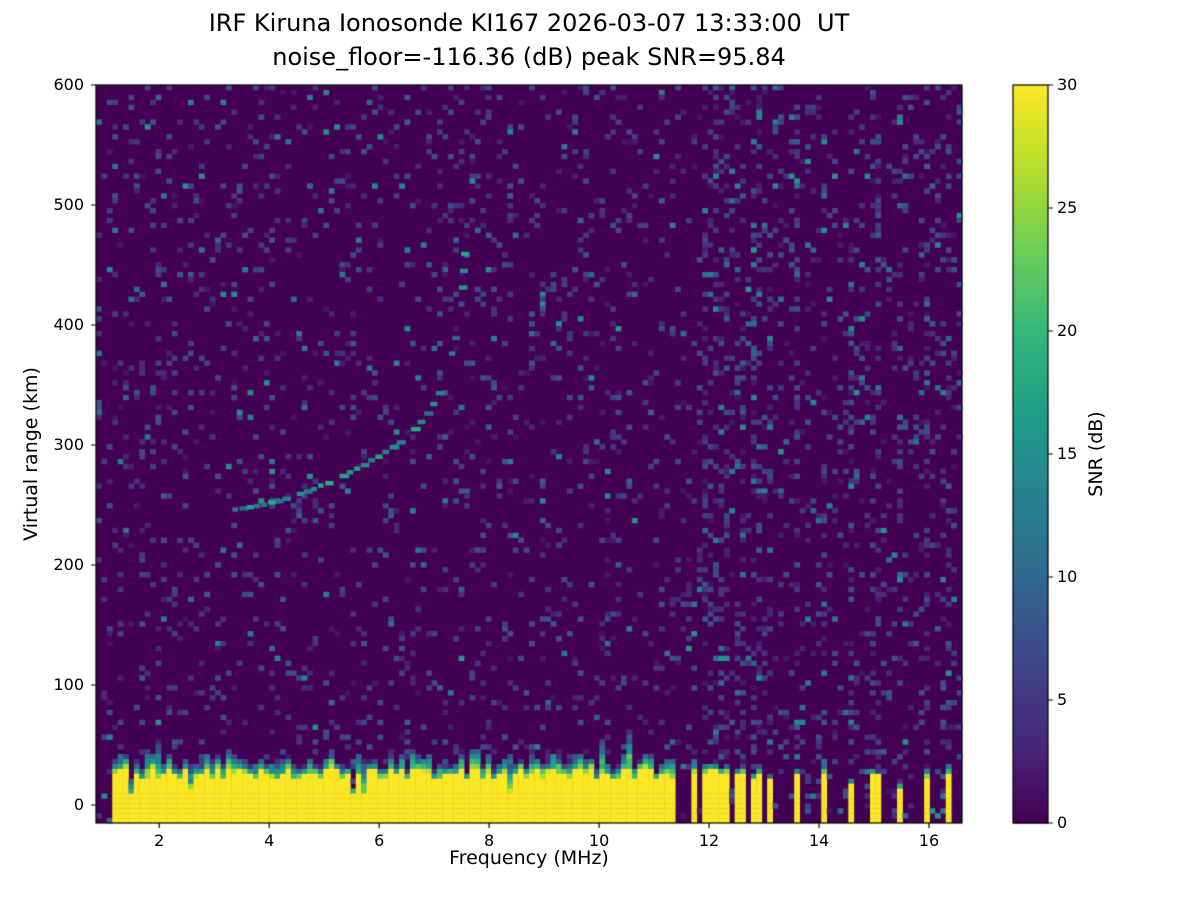 Image resolution: width=1200 pixels, height=900 pixels. Describe the element at coordinates (78, 804) in the screenshot. I see `y-tick-label-0: 0` at that location.